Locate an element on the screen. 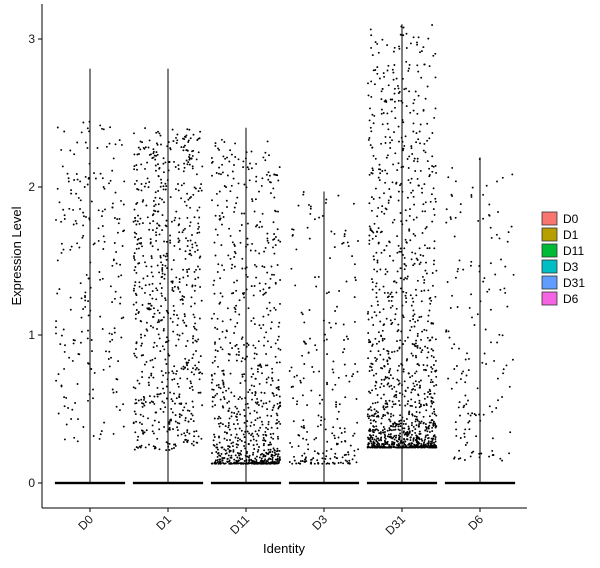  legend-label: D0 is located at coordinates (571, 219).